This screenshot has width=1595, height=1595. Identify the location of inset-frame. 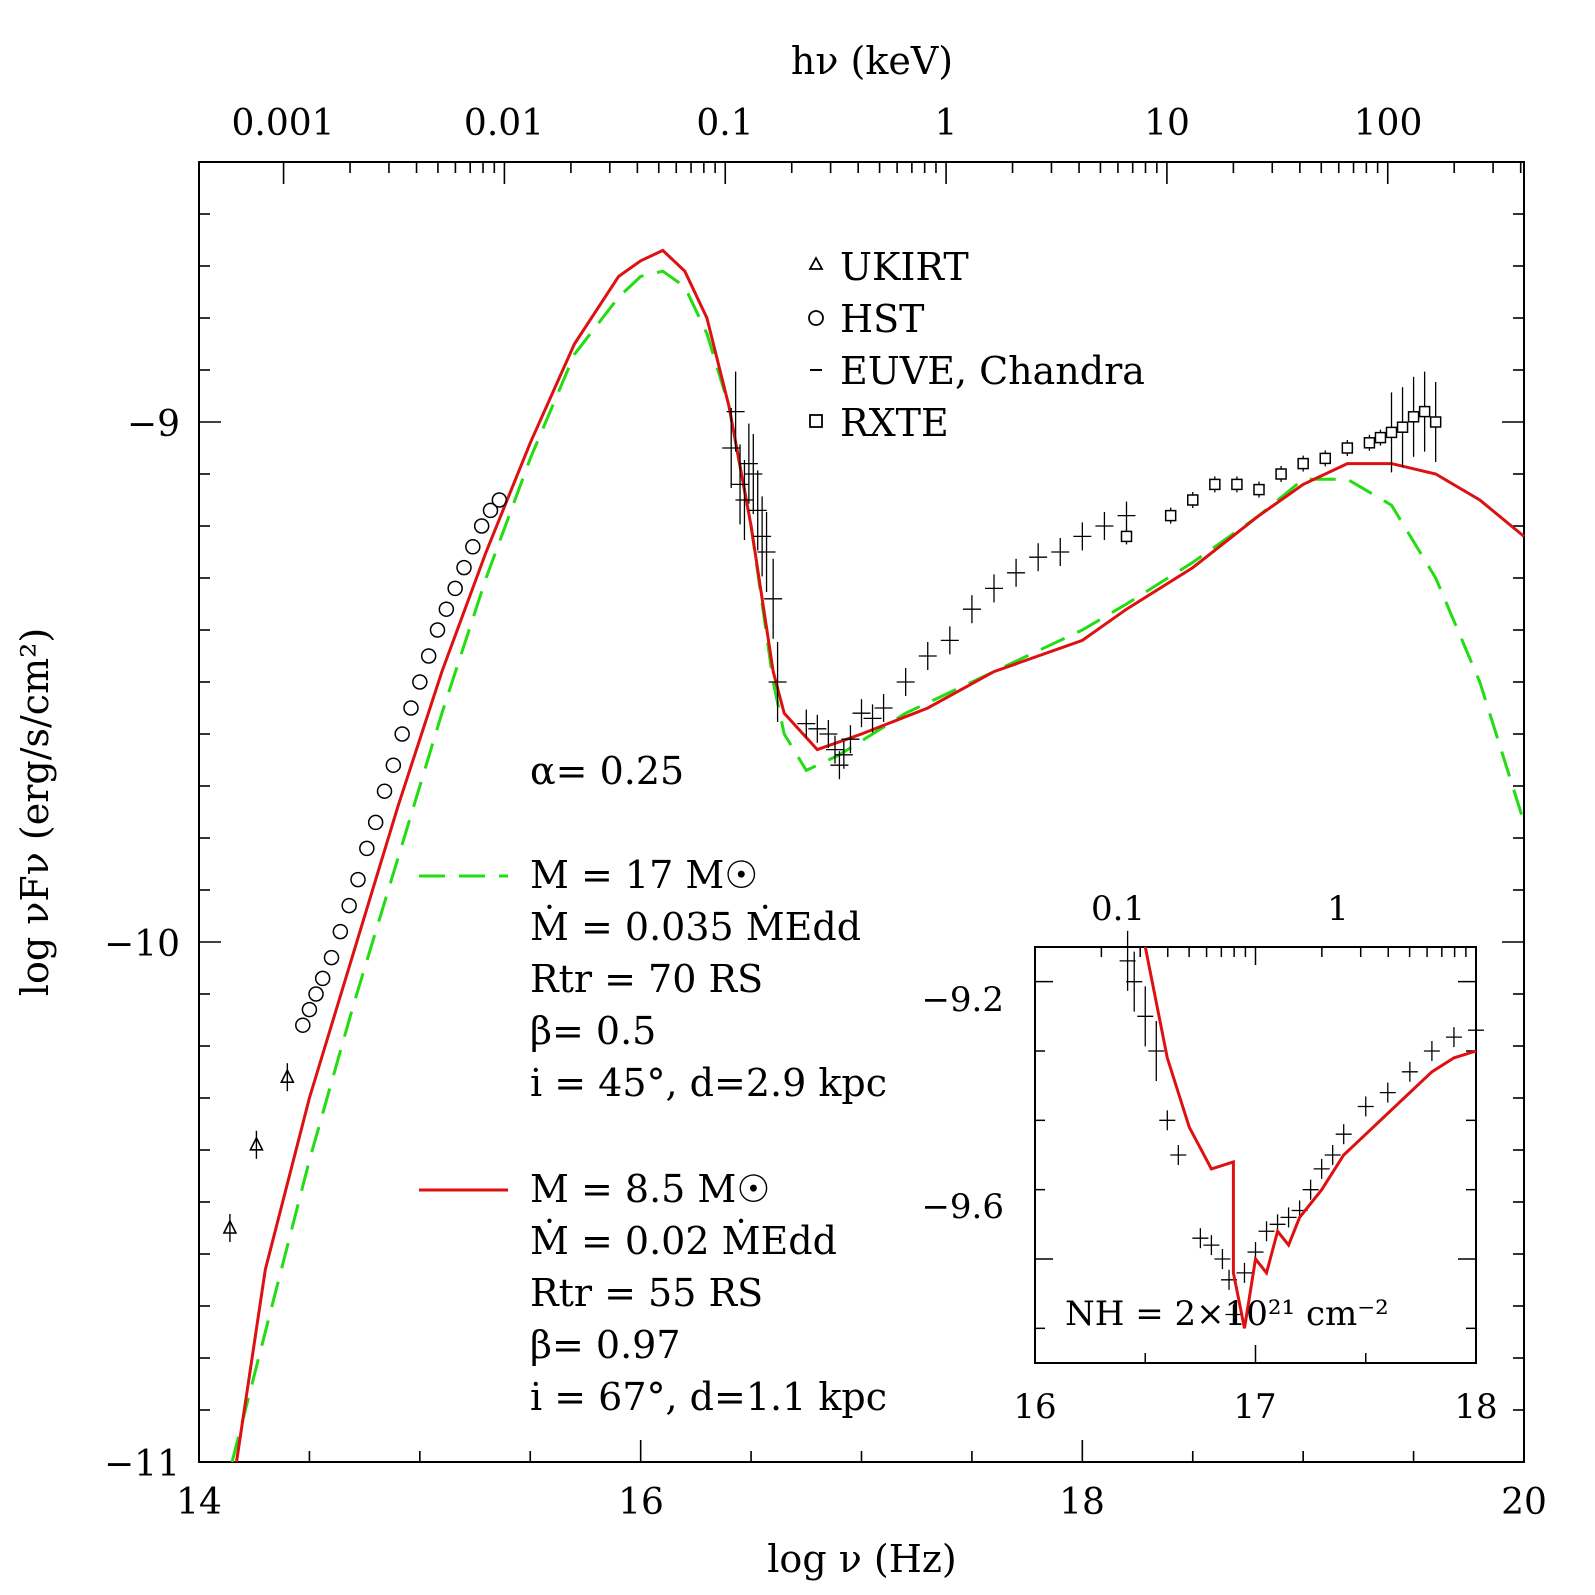
(1255, 1155).